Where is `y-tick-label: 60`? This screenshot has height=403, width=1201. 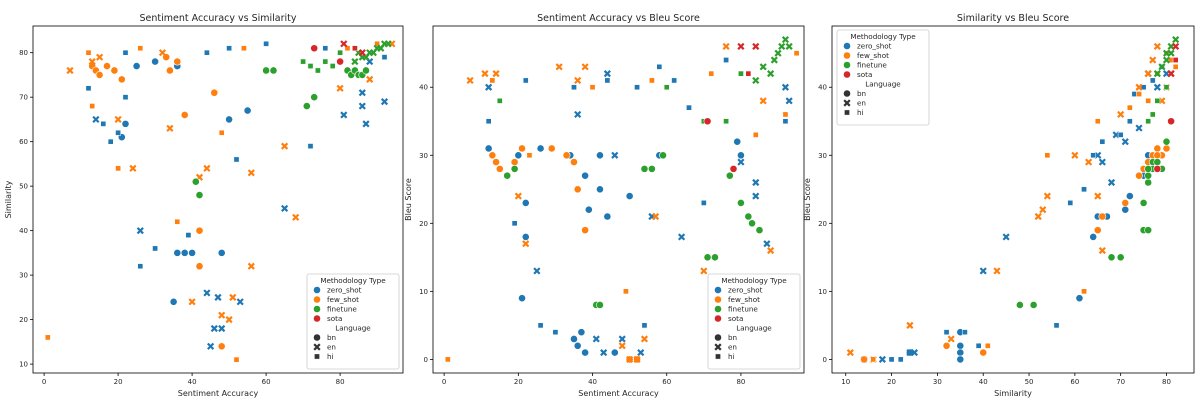 y-tick-label: 60 is located at coordinates (23, 142).